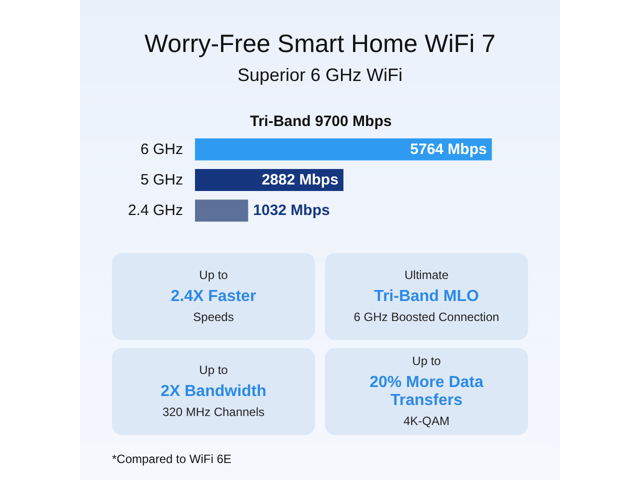 This screenshot has width=640, height=480. I want to click on data-label: 1032 Mbps, so click(291, 211).